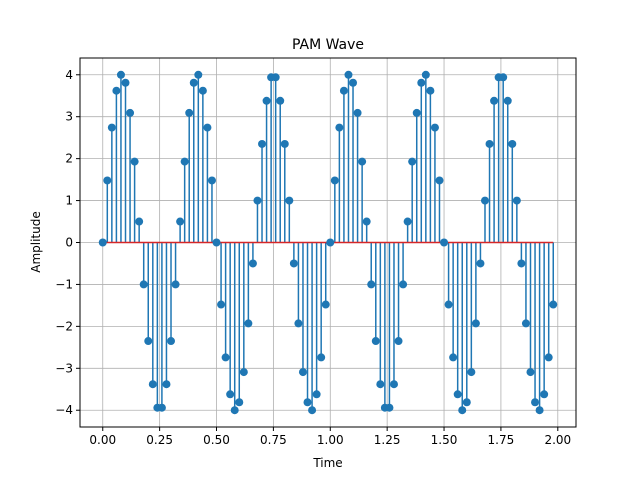 The height and width of the screenshot is (480, 640). Describe the element at coordinates (102, 440) in the screenshot. I see `x-tick-label: 0.00` at that location.